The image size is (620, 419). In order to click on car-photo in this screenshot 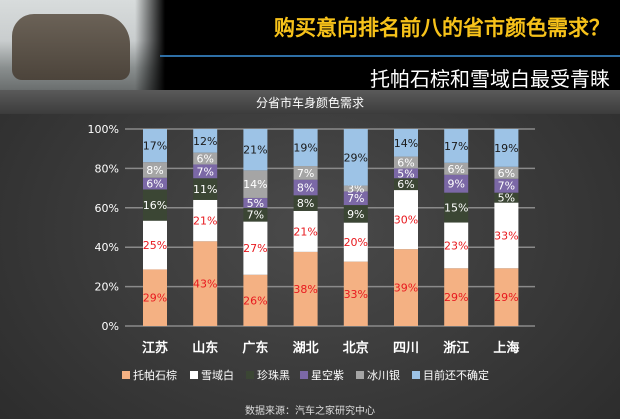, I will do `click(82, 45)`.